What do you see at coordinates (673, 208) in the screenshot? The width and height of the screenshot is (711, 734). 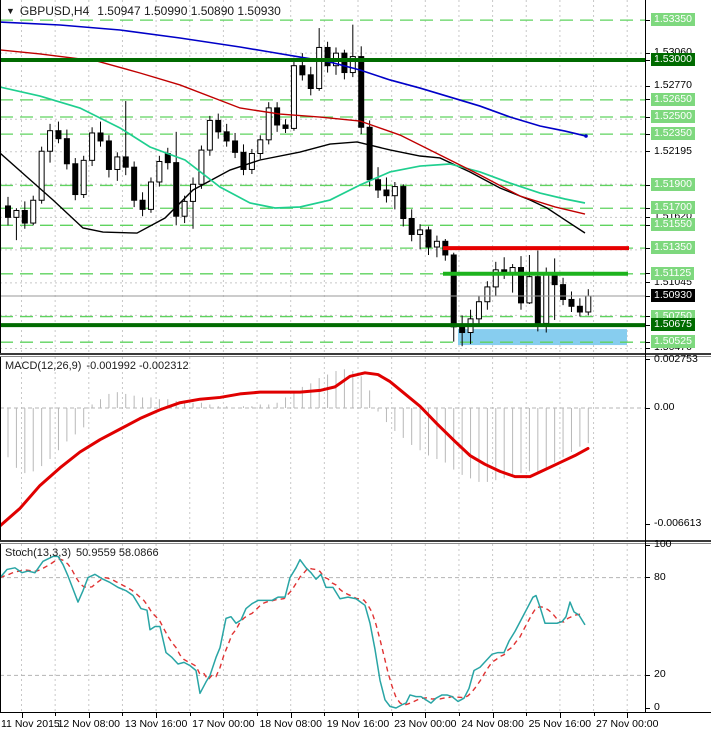 I see `price-label: 1.51700` at bounding box center [673, 208].